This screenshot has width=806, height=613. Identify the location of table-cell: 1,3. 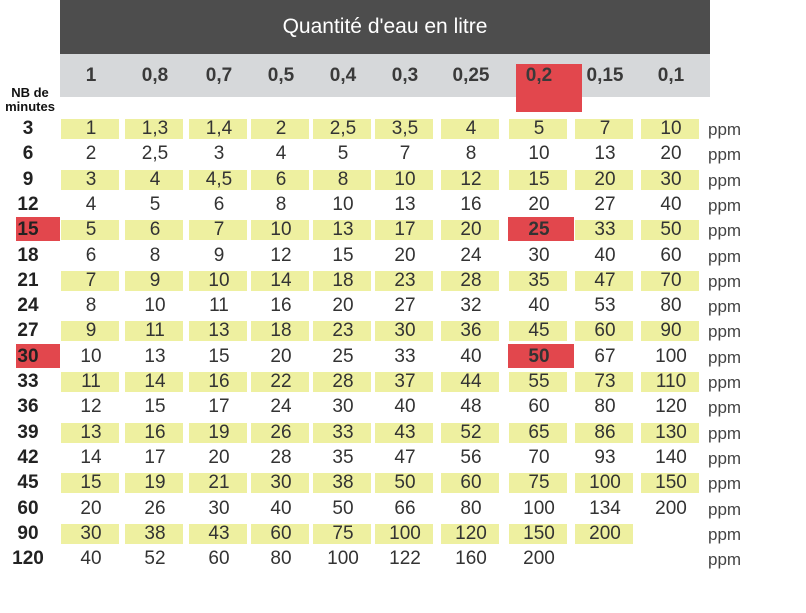
(155, 128).